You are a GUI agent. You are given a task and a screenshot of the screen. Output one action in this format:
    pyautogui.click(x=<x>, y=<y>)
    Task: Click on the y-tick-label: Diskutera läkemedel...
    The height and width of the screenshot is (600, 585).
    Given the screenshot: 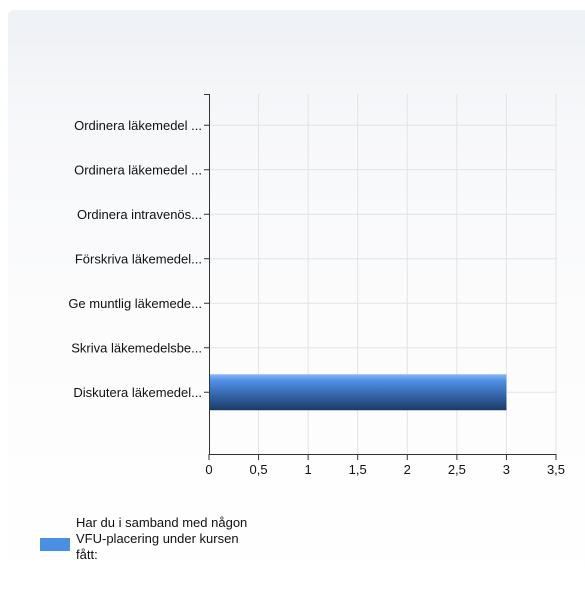 What is the action you would take?
    pyautogui.click(x=137, y=392)
    